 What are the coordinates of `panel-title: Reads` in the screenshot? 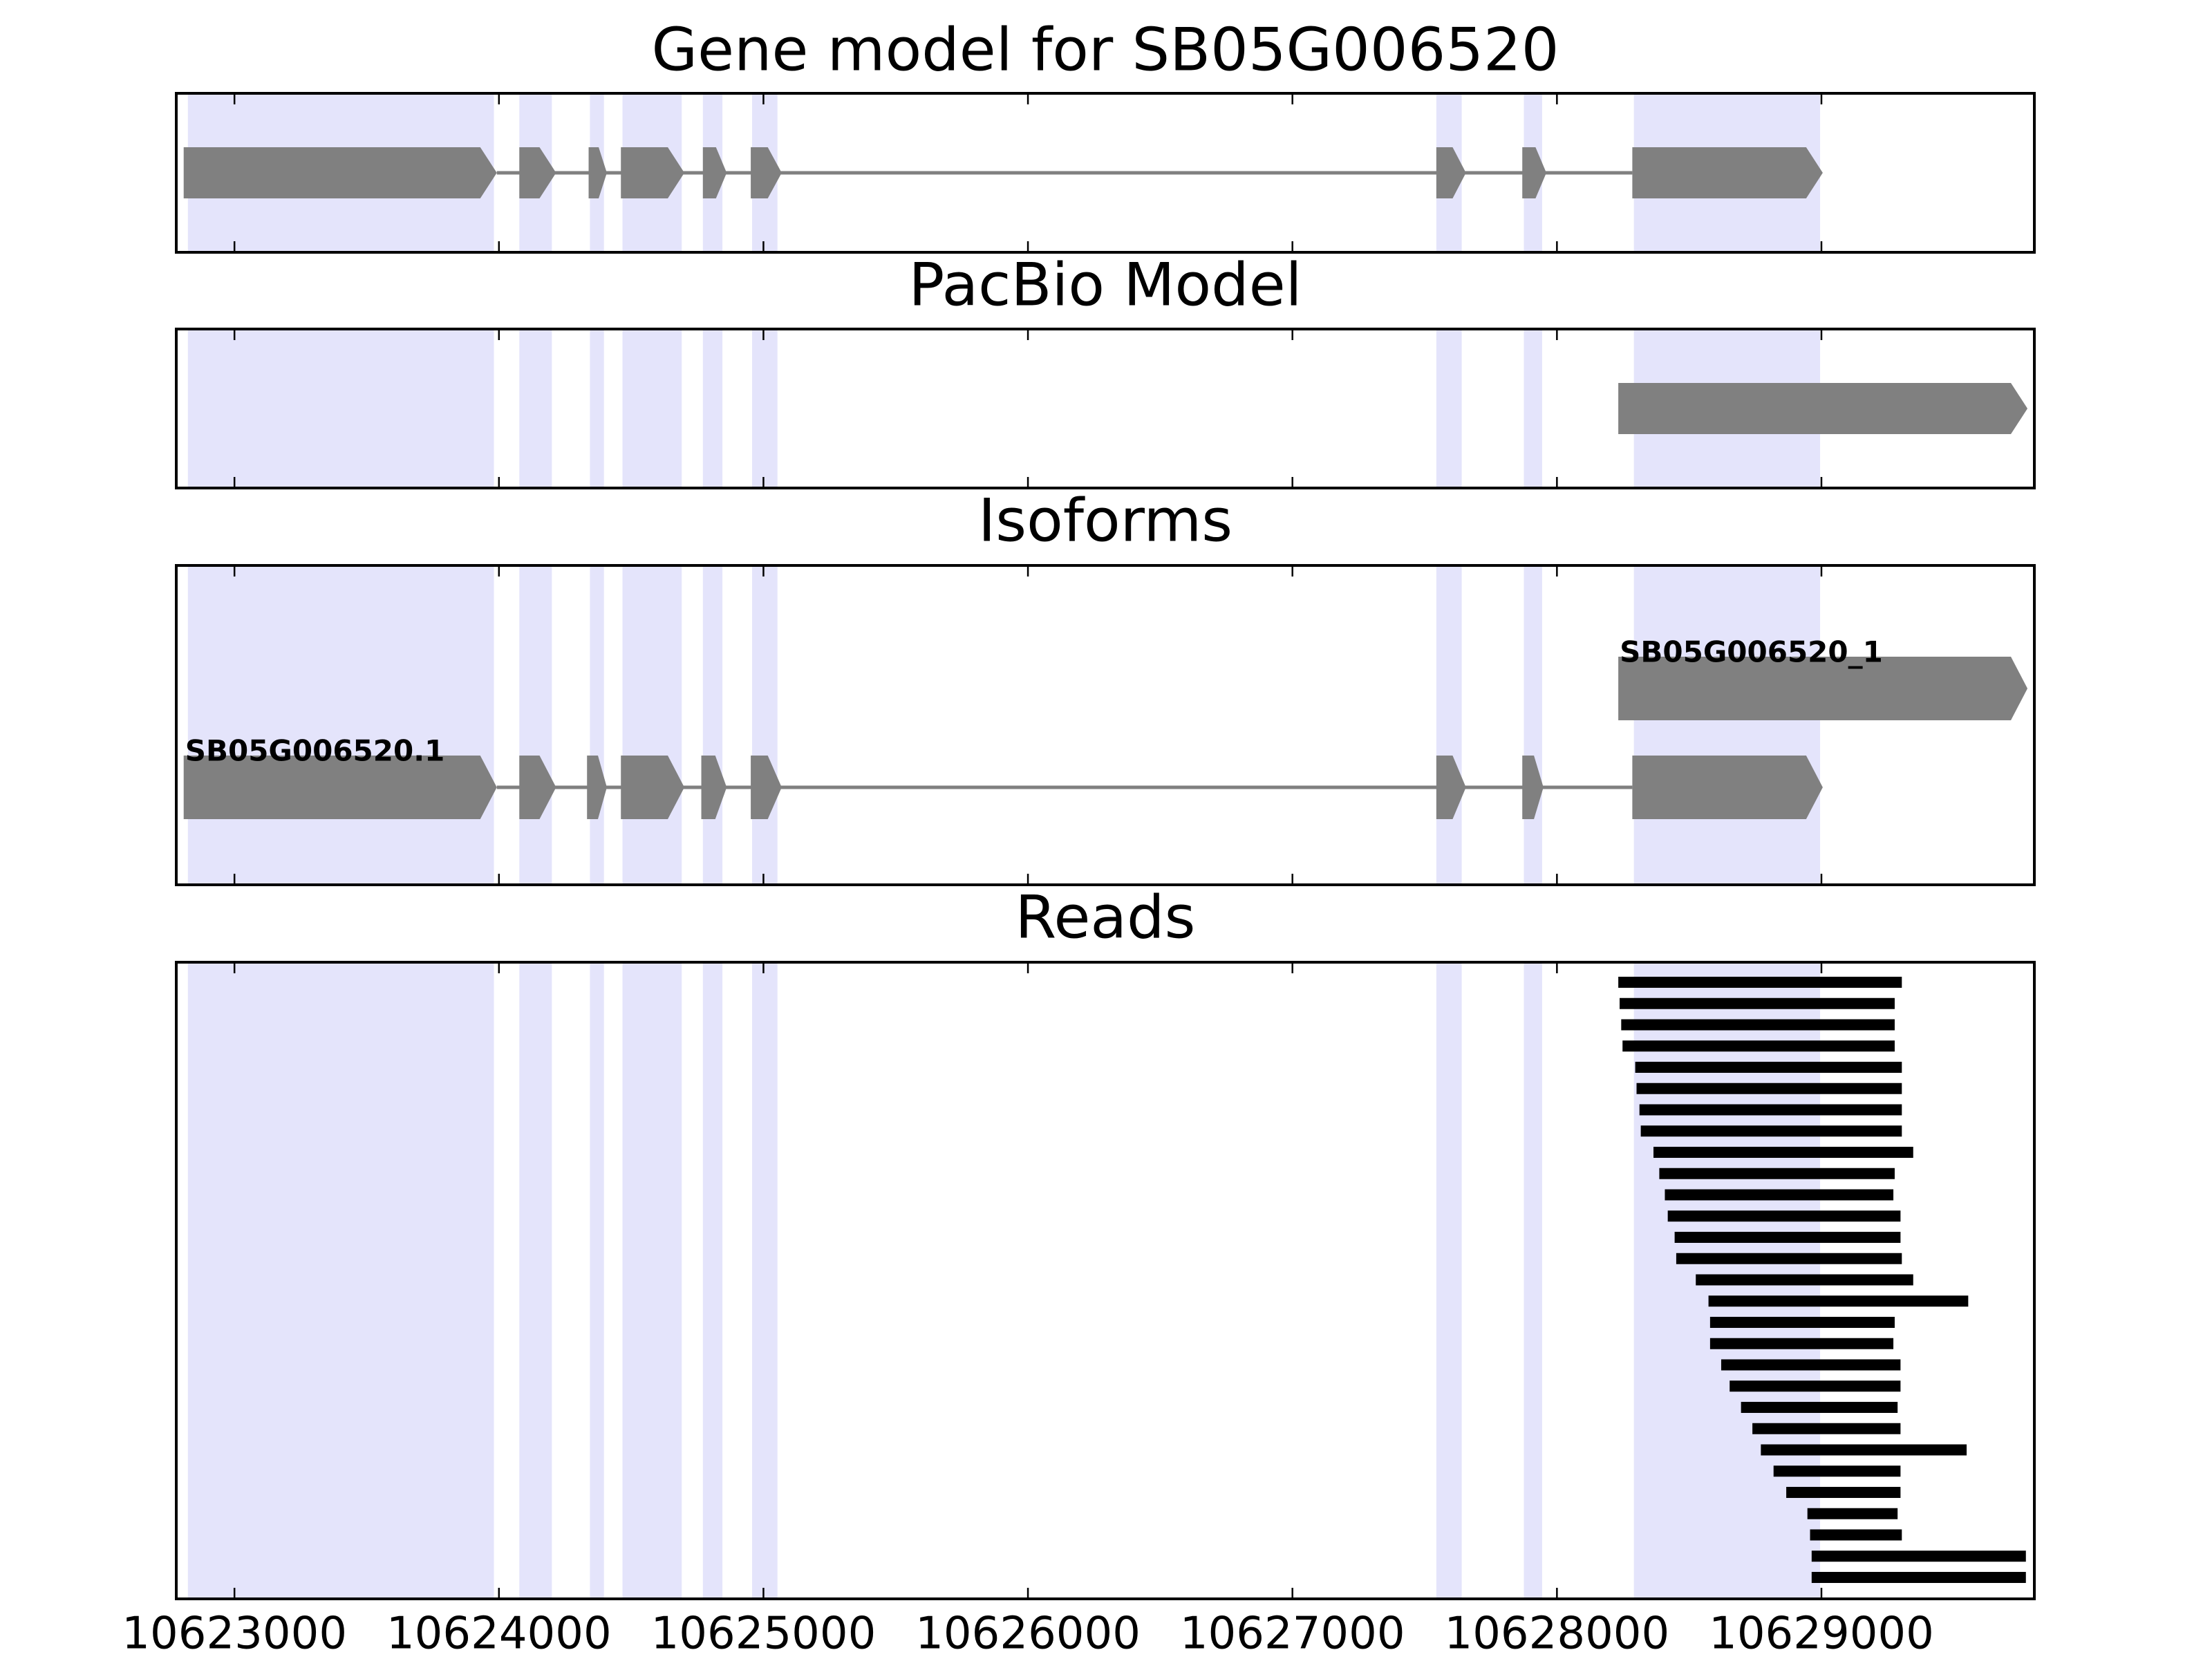 It's located at (1105, 917).